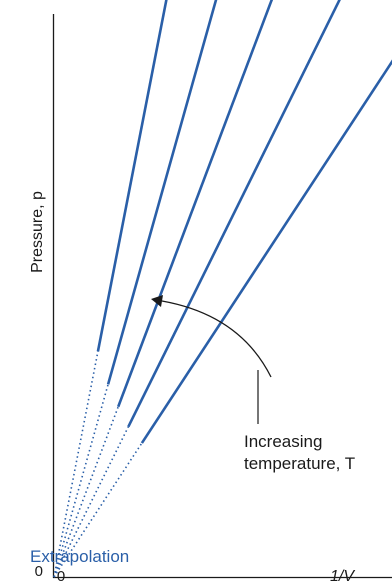 The height and width of the screenshot is (581, 392). What do you see at coordinates (283, 441) in the screenshot?
I see `annotation-increasing: Increasing` at bounding box center [283, 441].